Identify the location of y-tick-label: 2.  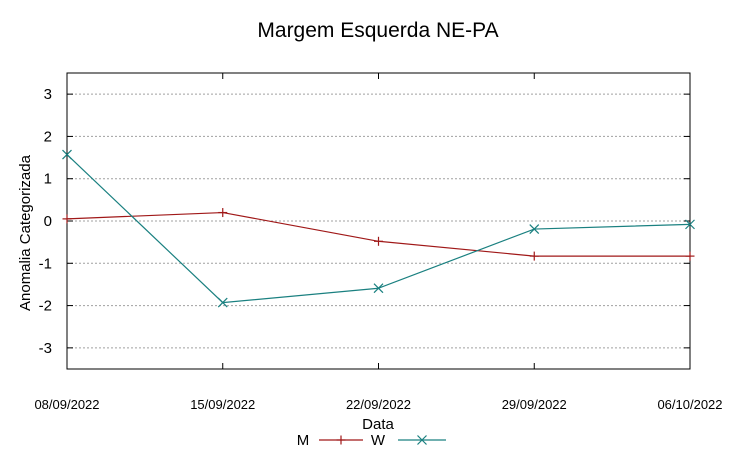
(48, 136).